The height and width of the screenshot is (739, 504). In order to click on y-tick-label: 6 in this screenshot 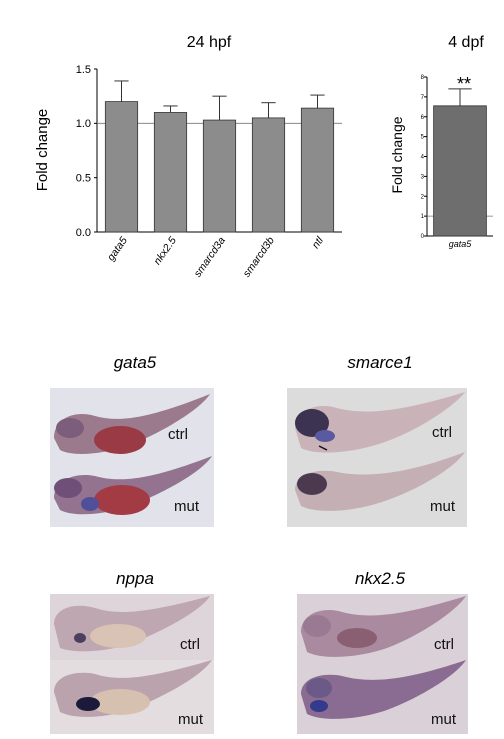, I will do `click(423, 118)`.